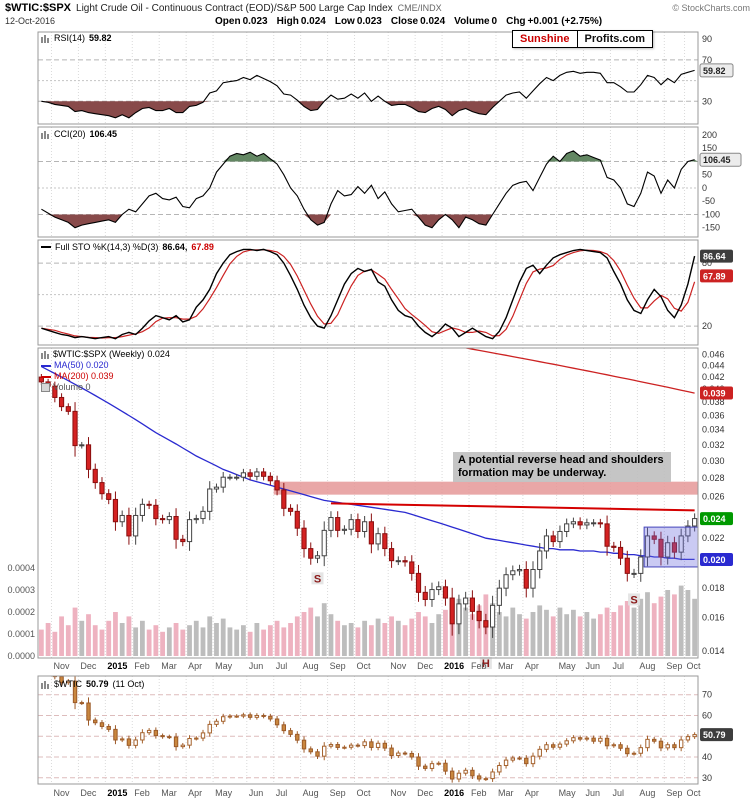 The height and width of the screenshot is (800, 754). What do you see at coordinates (374, 729) in the screenshot?
I see `wtic-series` at bounding box center [374, 729].